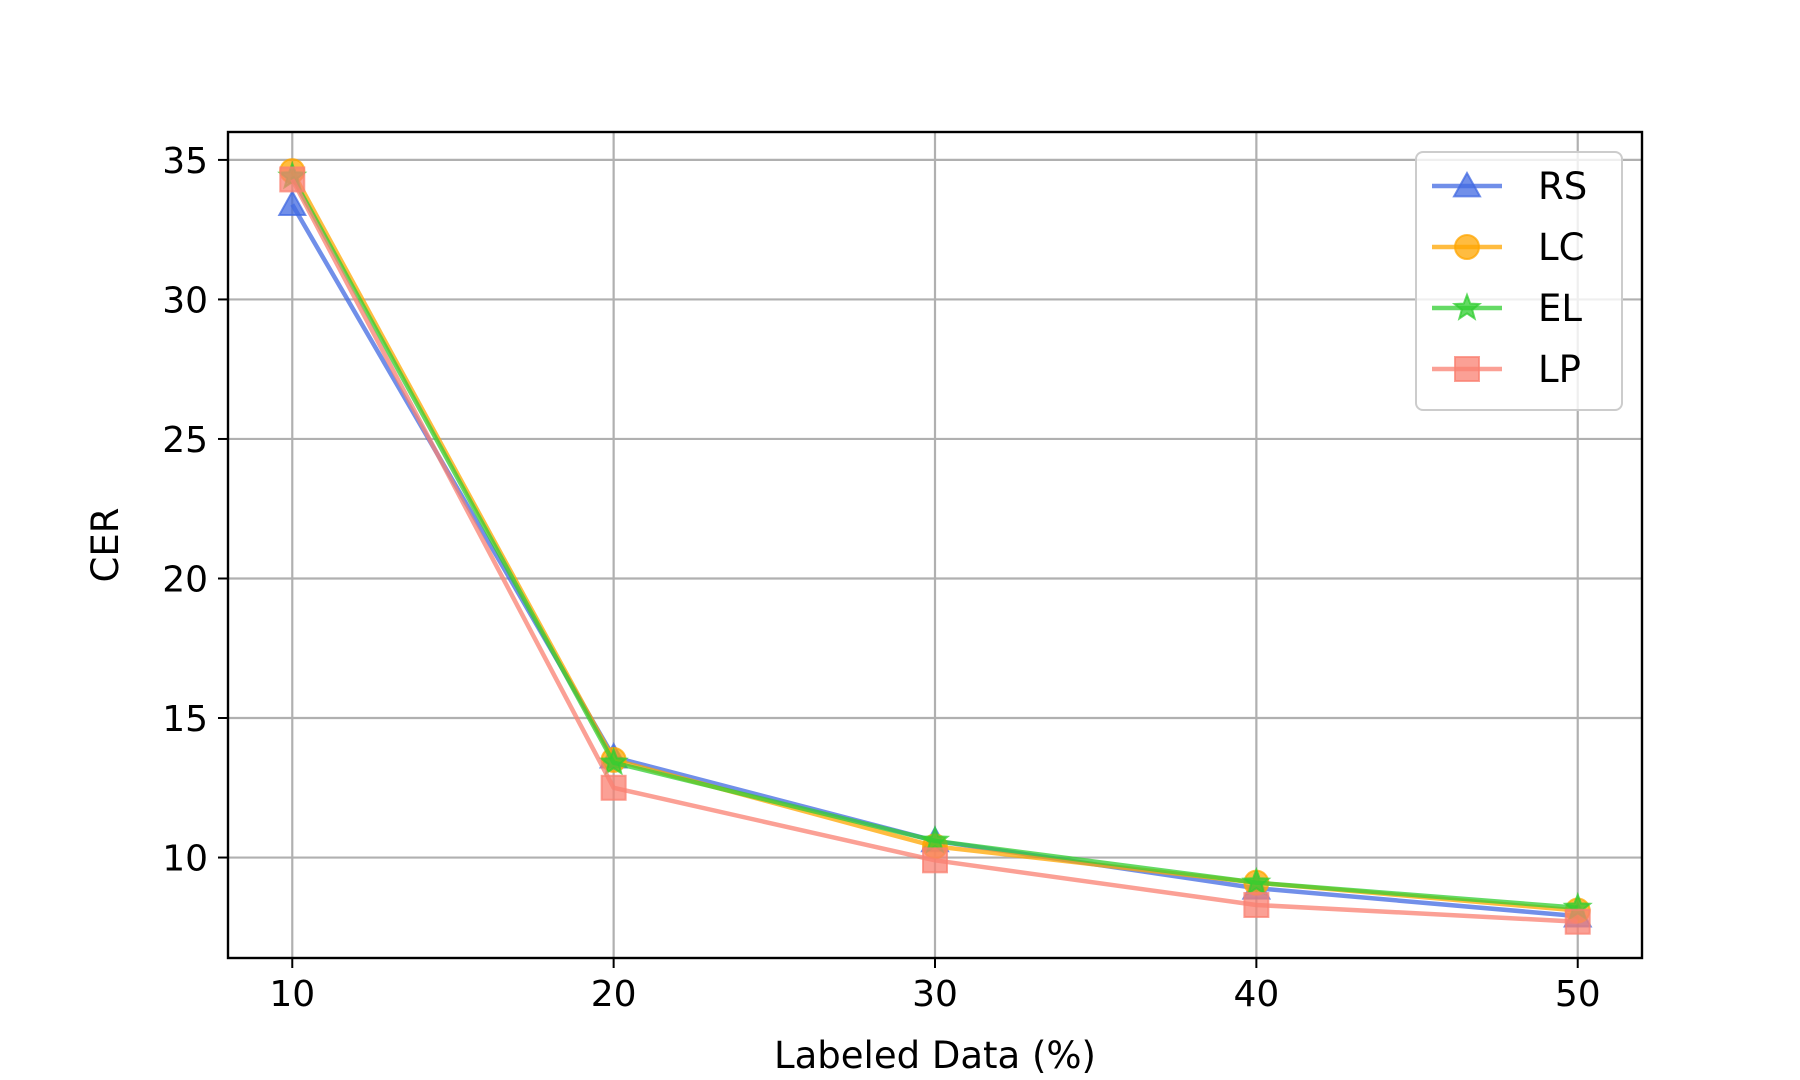 This screenshot has width=1800, height=1080. Describe the element at coordinates (105, 545) in the screenshot. I see `y-axis-label: CER` at that location.